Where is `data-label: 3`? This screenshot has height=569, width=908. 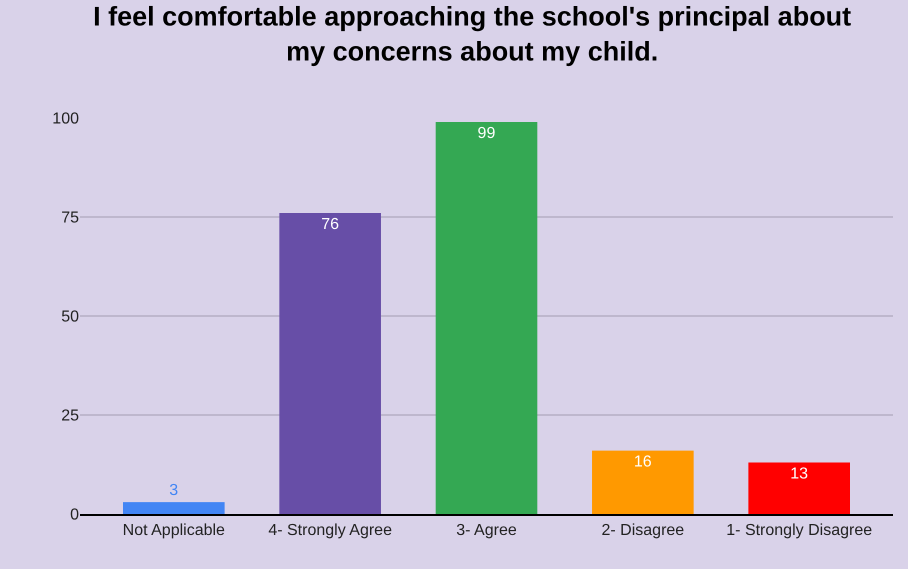 data-label: 3 is located at coordinates (173, 491).